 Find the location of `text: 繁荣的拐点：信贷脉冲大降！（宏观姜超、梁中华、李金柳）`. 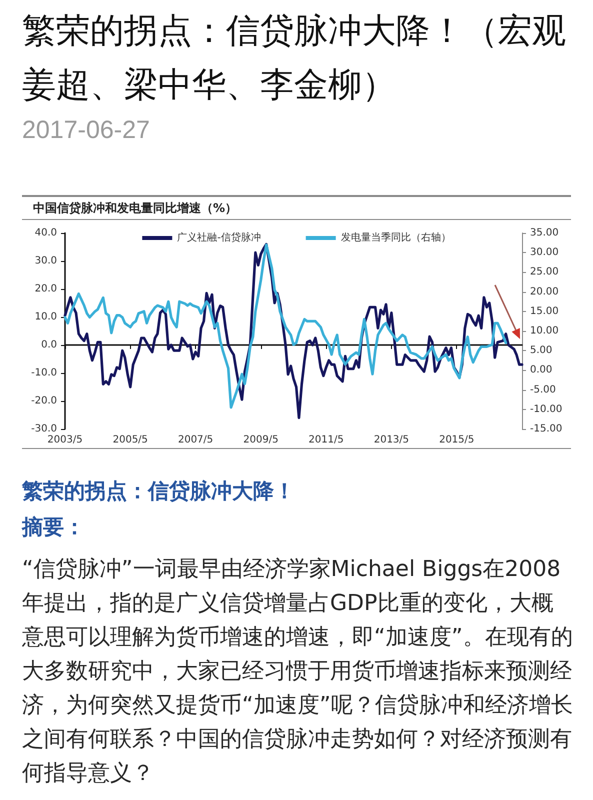

text: 繁荣的拐点：信贷脉冲大降！（宏观姜超、梁中华、李金柳） is located at coordinates (294, 58).